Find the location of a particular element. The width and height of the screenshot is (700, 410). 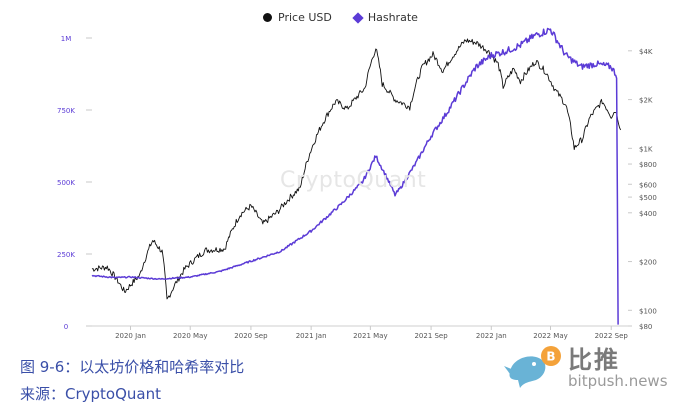

legend-label-price: Price USD is located at coordinates (305, 17).